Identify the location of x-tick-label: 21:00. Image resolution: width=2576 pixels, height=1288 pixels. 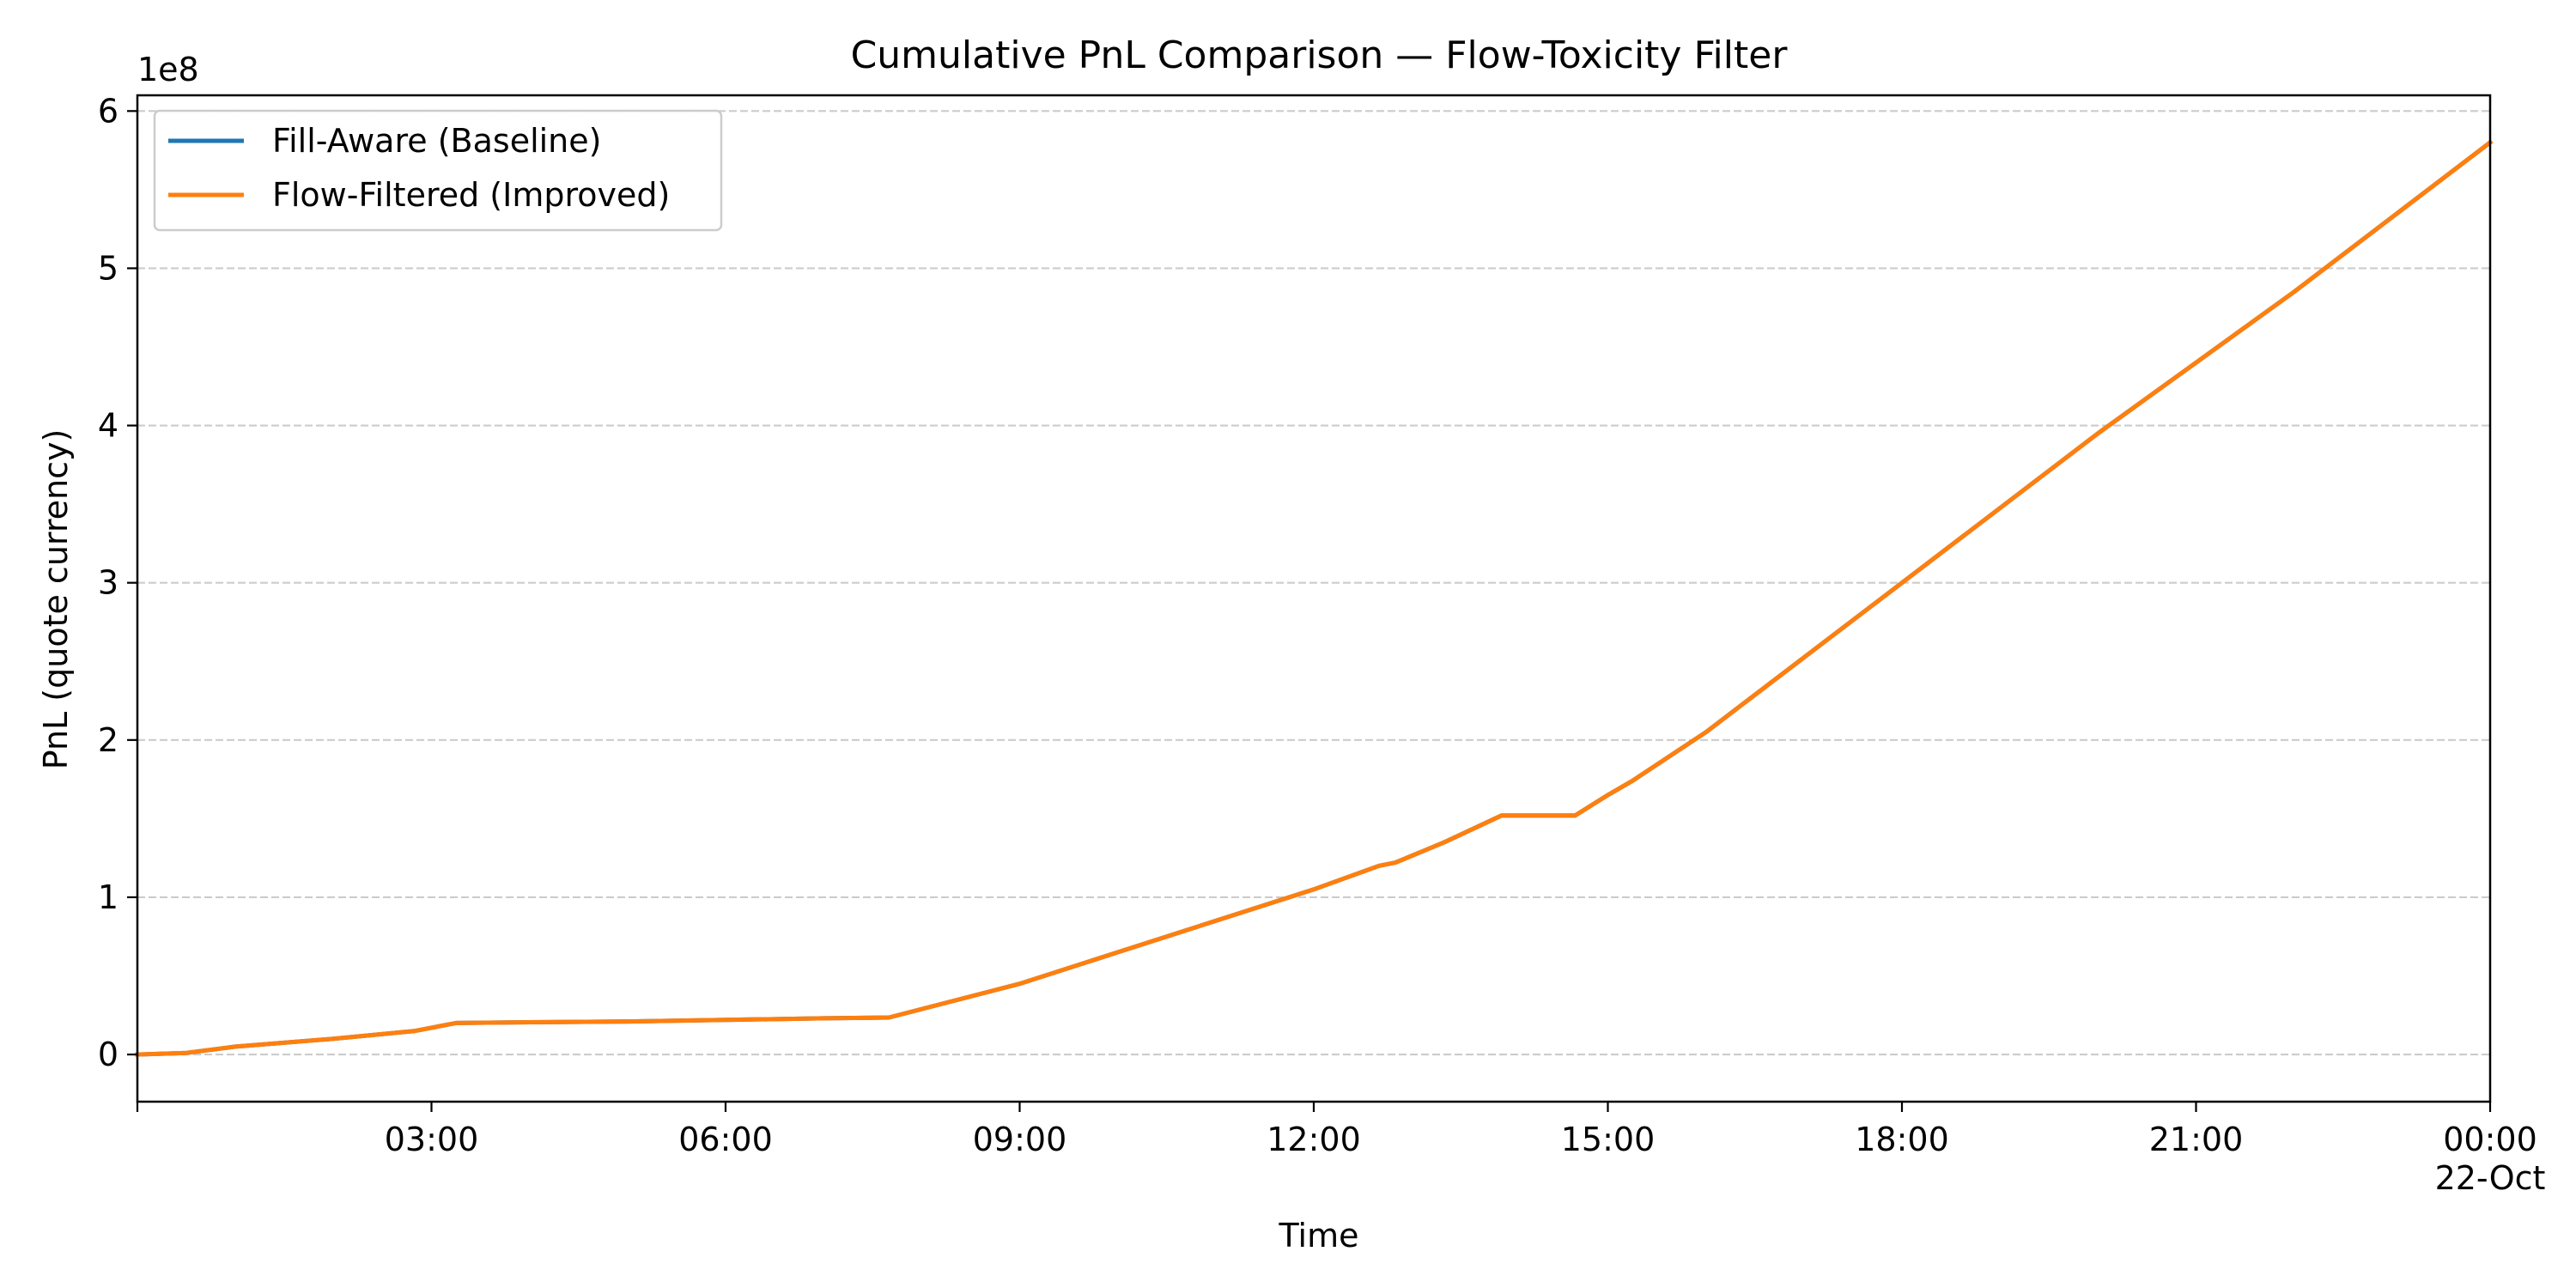
(2196, 1140).